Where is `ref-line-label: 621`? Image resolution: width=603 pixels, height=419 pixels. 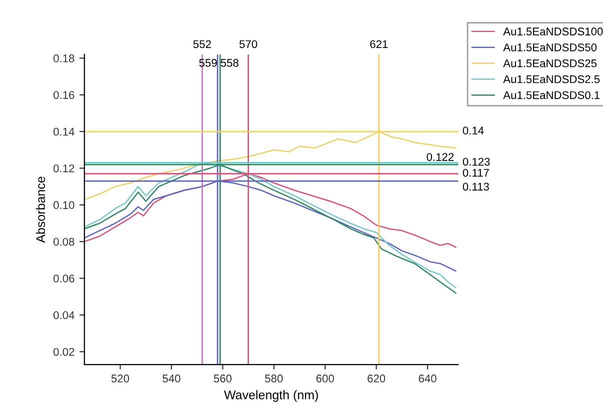 ref-line-label: 621 is located at coordinates (379, 44).